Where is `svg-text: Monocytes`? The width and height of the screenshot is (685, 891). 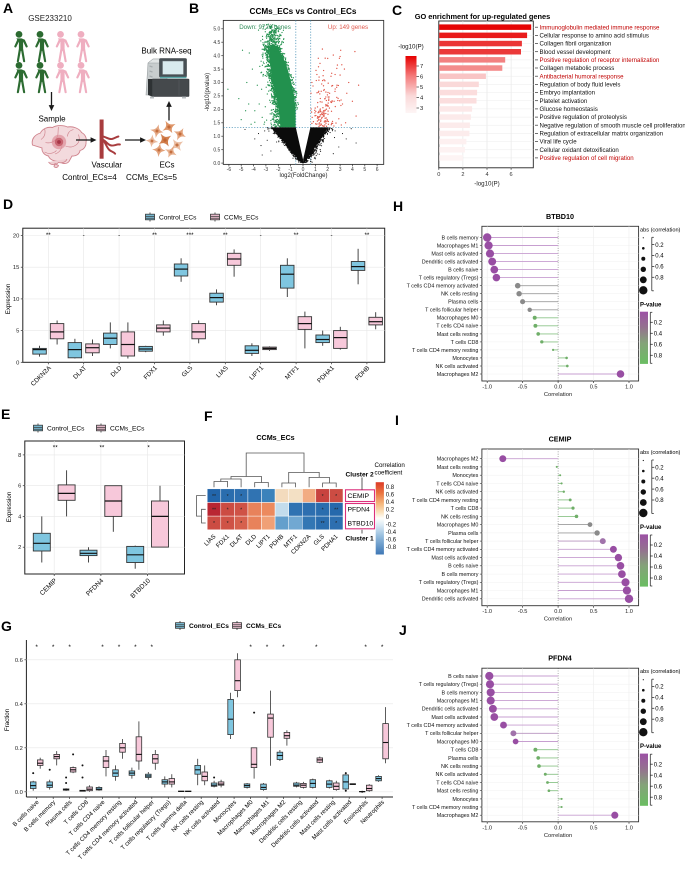 svg-text: Monocytes is located at coordinates (465, 476).